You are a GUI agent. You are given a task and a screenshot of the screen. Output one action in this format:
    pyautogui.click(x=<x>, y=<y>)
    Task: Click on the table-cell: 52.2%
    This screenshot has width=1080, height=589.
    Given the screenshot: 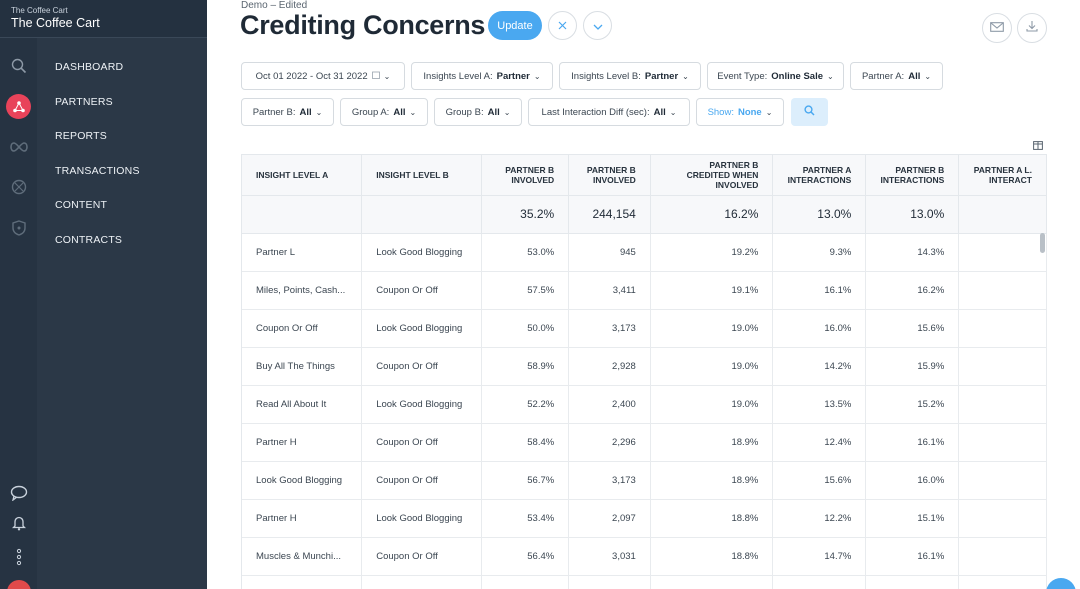 What is the action you would take?
    pyautogui.click(x=525, y=404)
    